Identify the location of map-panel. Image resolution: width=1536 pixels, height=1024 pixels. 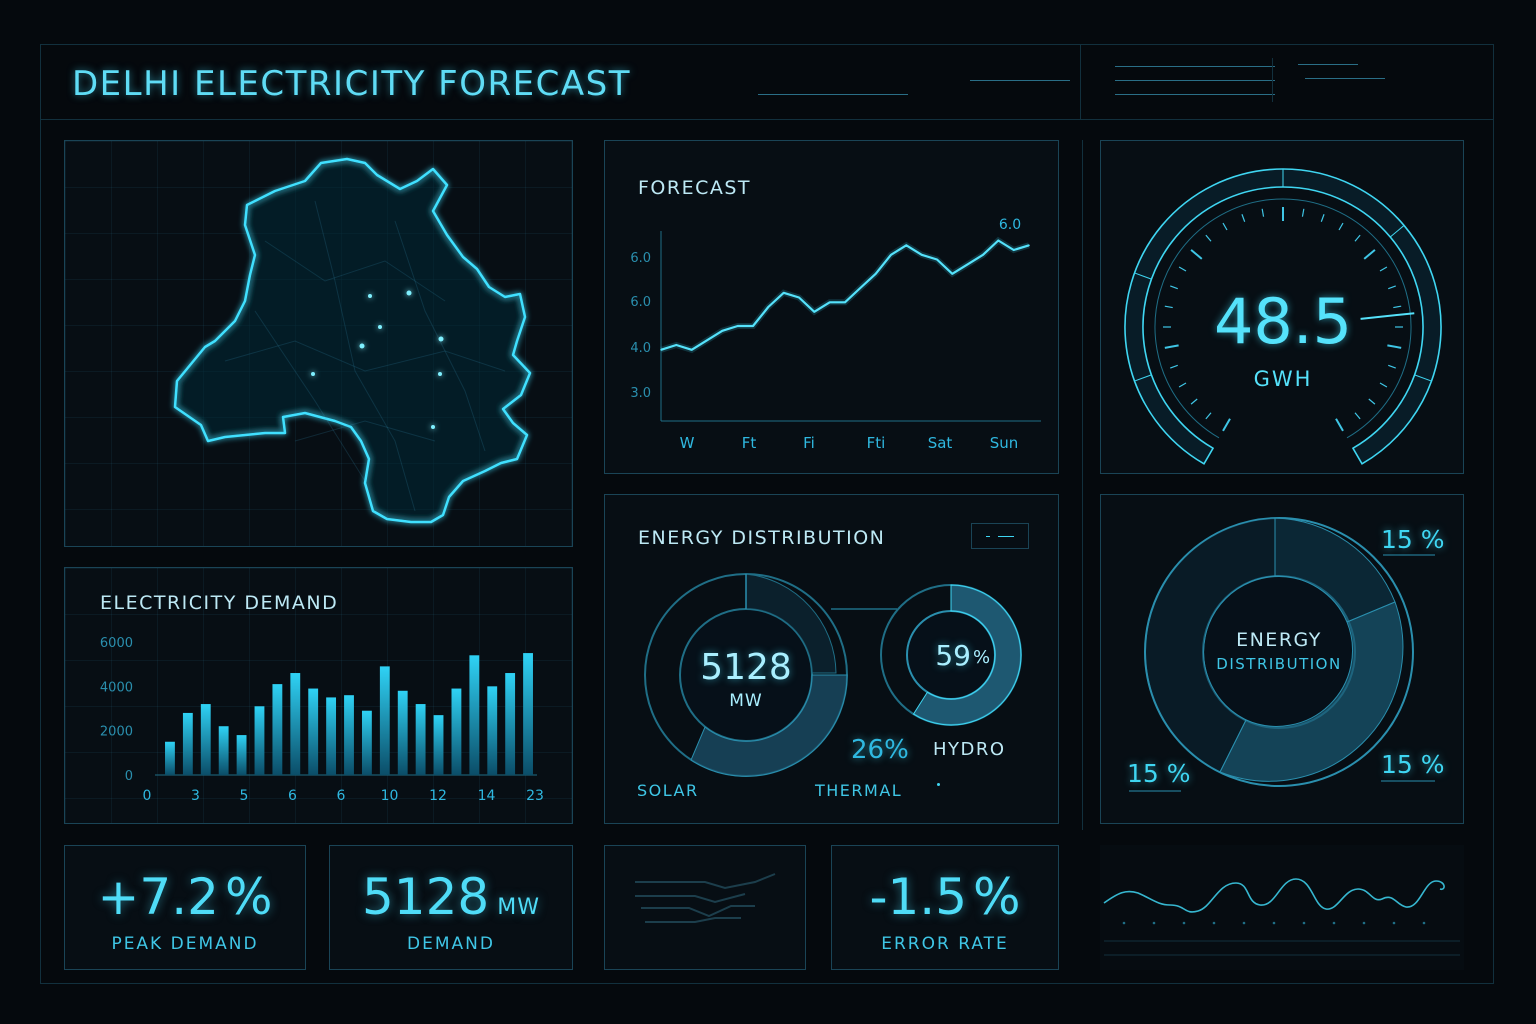
(318, 343).